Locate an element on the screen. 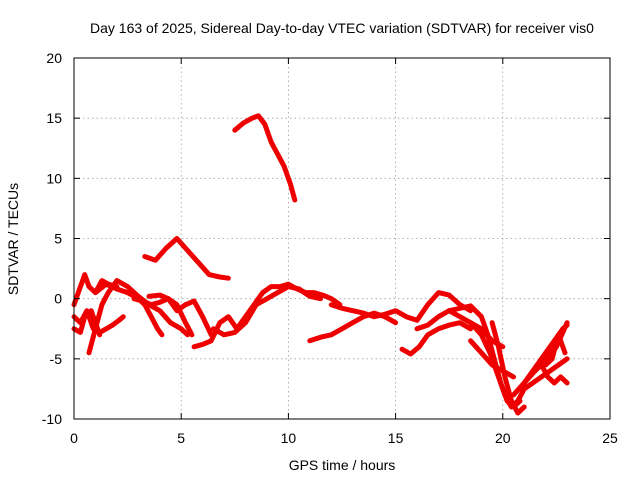  series-arc-d is located at coordinates (138, 317).